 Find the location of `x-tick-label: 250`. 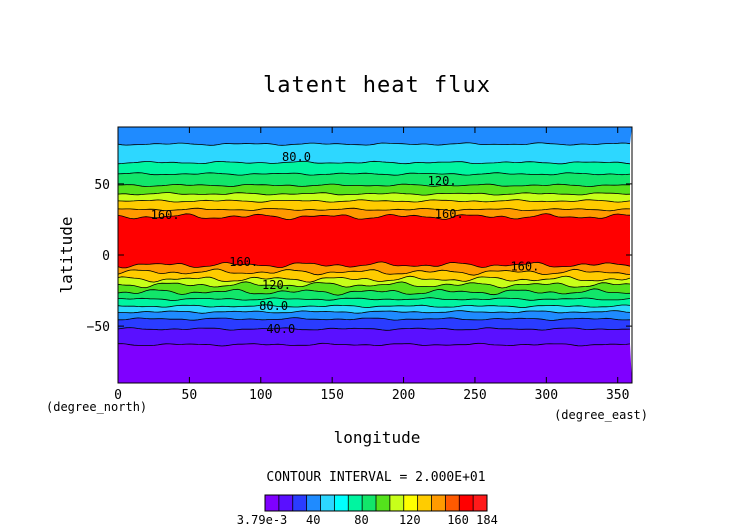

x-tick-label: 250 is located at coordinates (474, 395).